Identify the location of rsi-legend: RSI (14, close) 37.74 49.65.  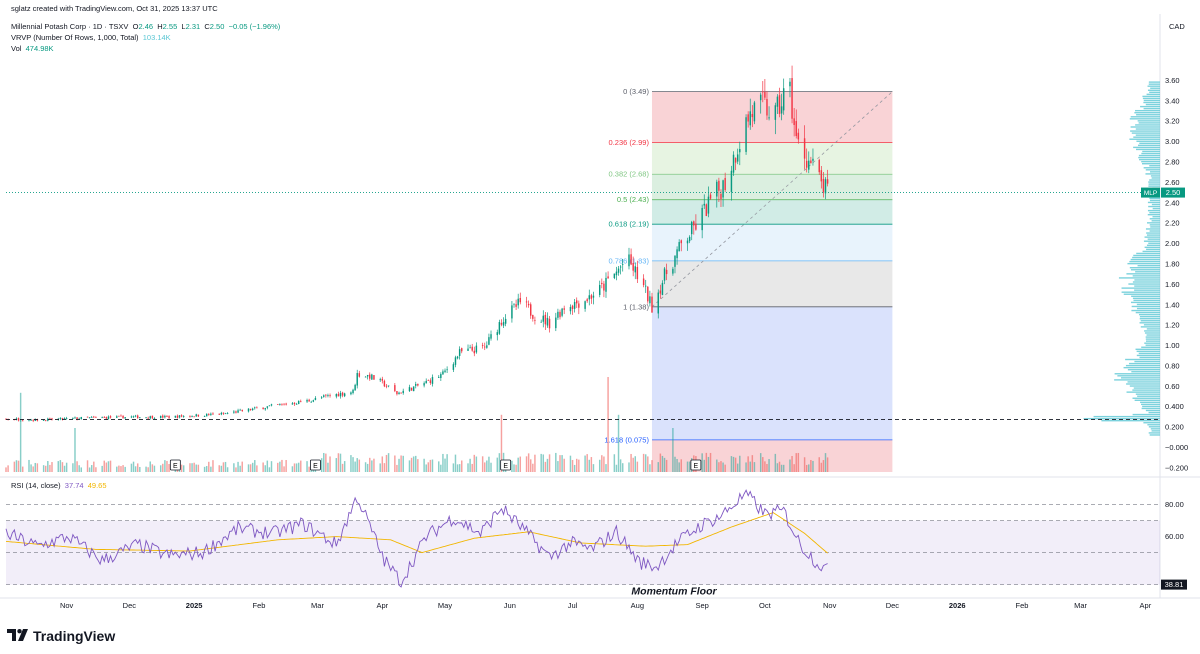
(59, 485).